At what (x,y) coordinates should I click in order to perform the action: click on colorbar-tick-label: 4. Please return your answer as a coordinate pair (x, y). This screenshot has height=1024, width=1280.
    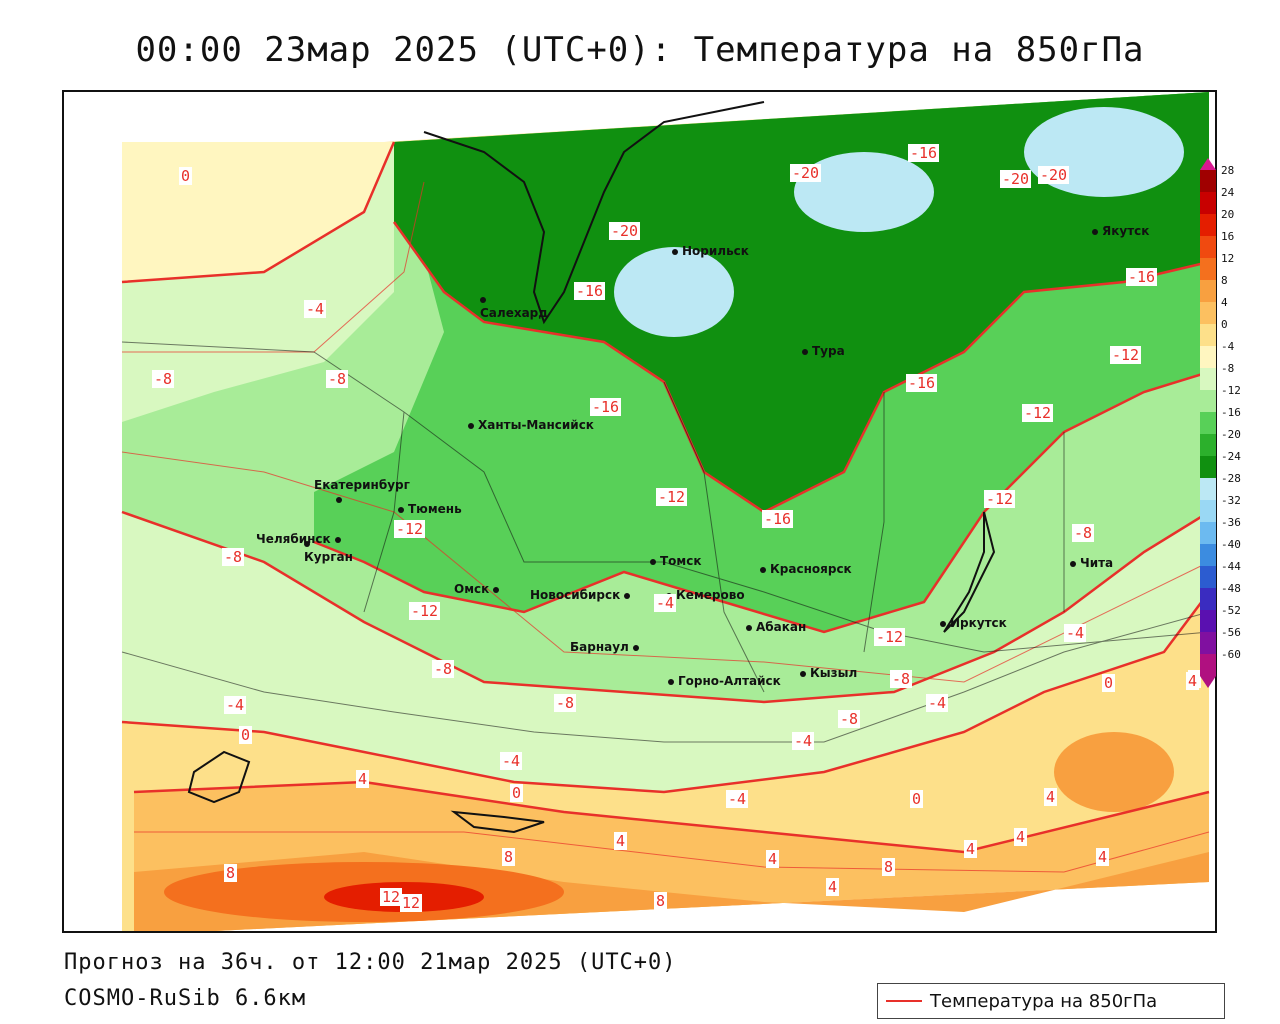
    Looking at the image, I should click on (1224, 302).